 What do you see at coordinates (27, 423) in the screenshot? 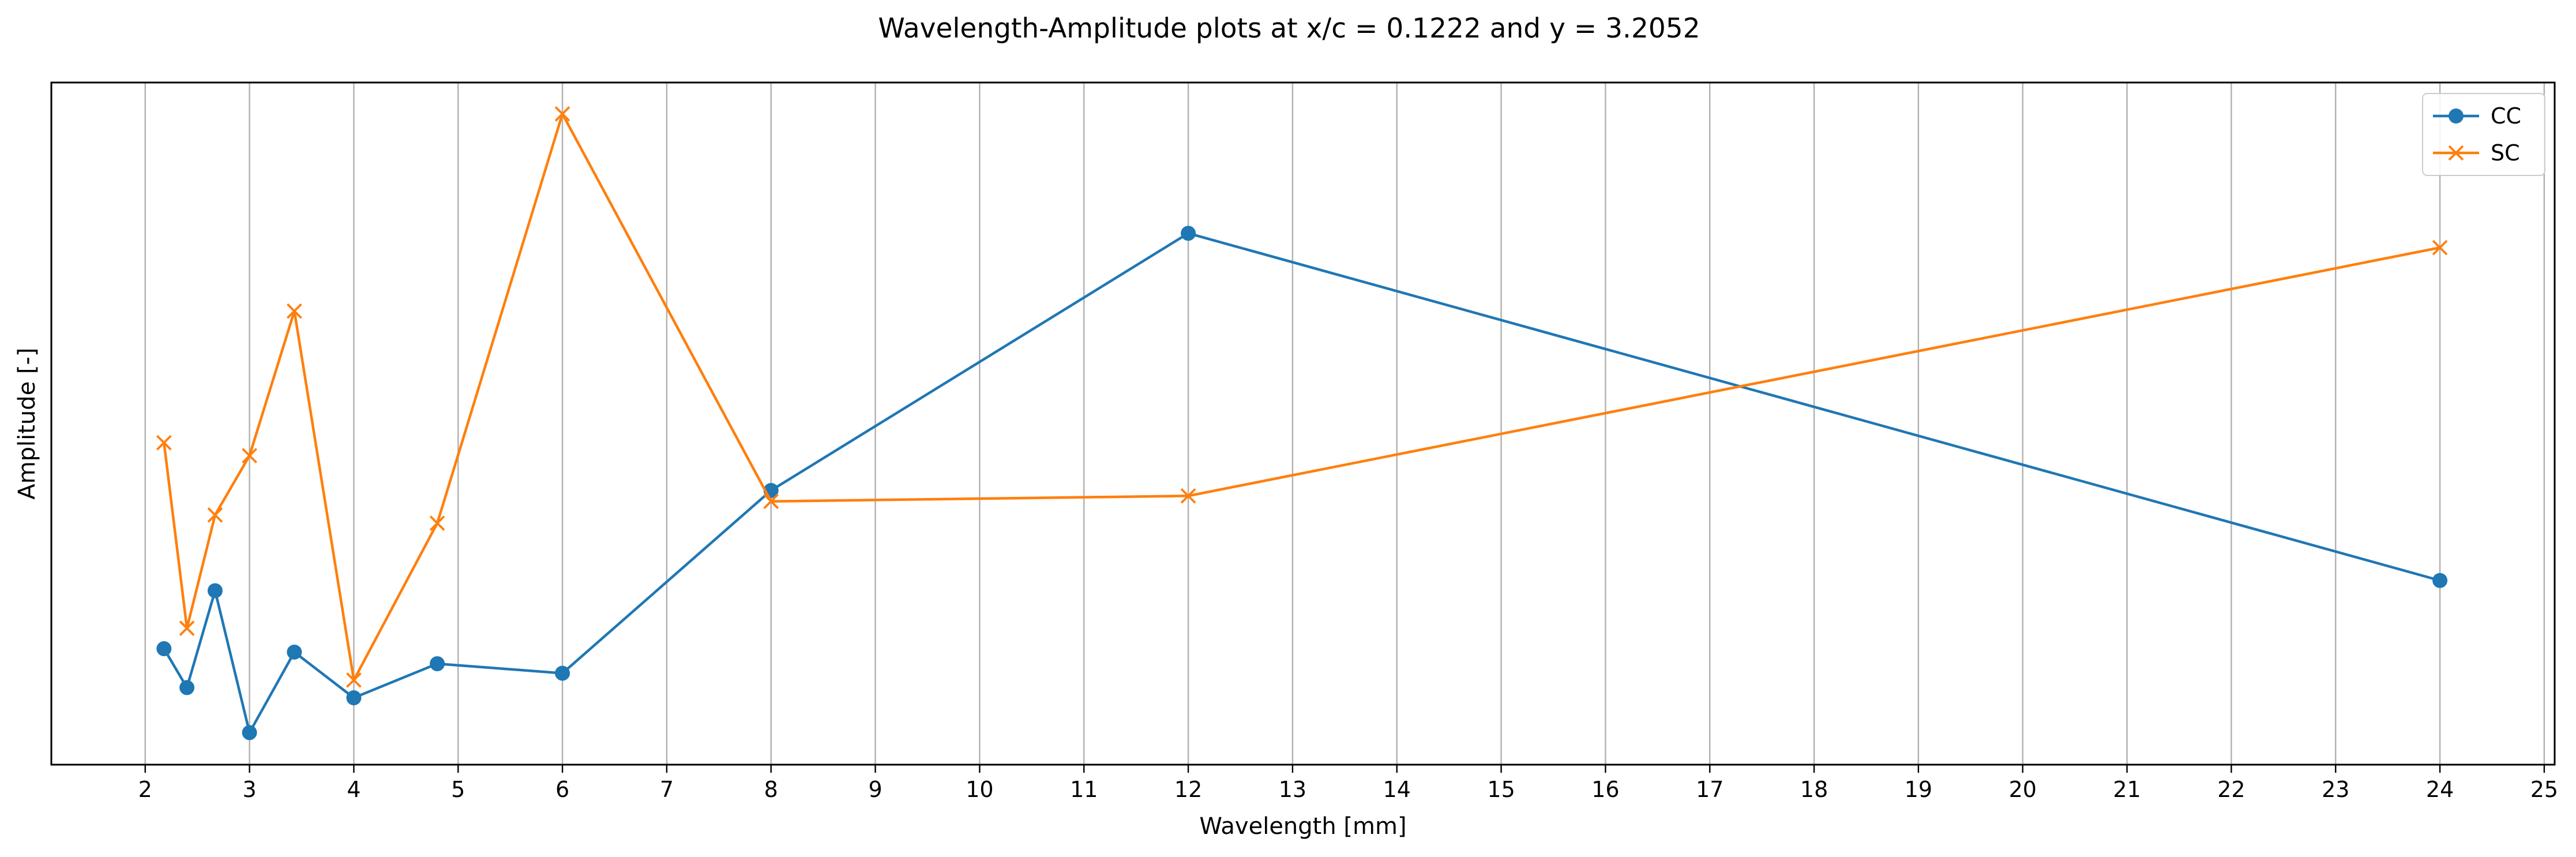
I see `y-axis-label: Amplitude [-]` at bounding box center [27, 423].